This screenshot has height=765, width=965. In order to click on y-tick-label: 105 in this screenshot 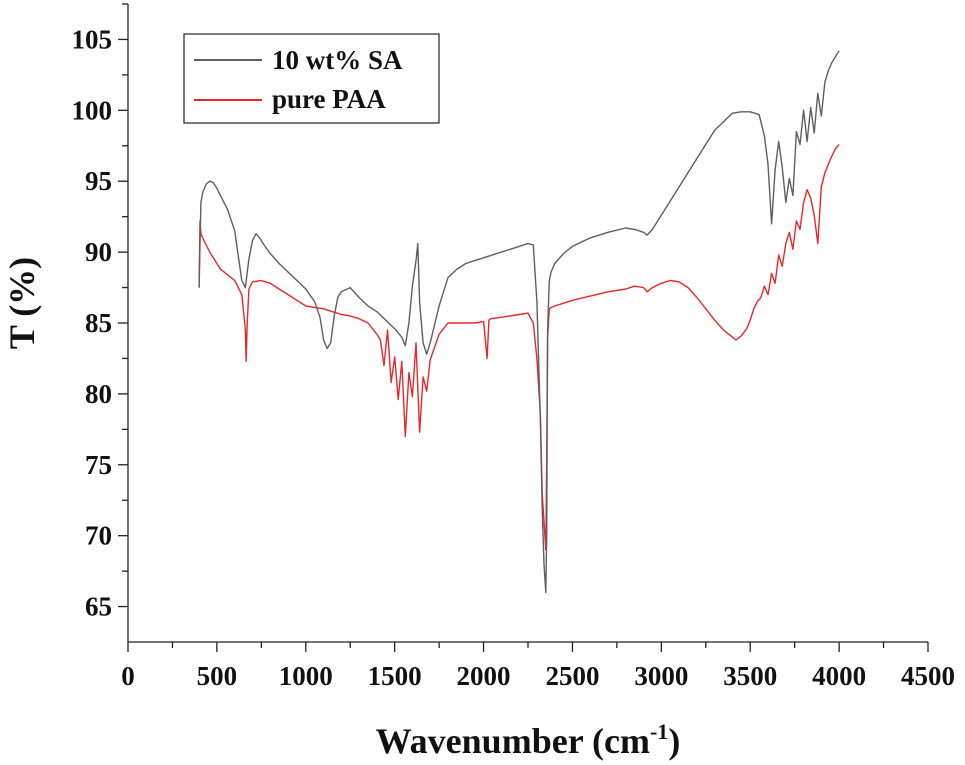, I will do `click(92, 39)`.